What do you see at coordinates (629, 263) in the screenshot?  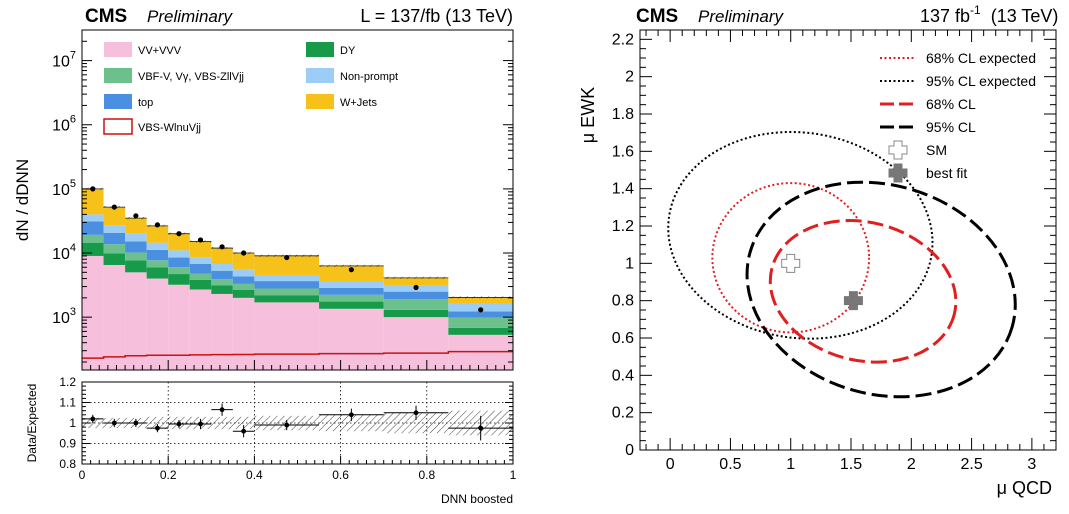 I see `contour-y-tick-label-5: 1` at bounding box center [629, 263].